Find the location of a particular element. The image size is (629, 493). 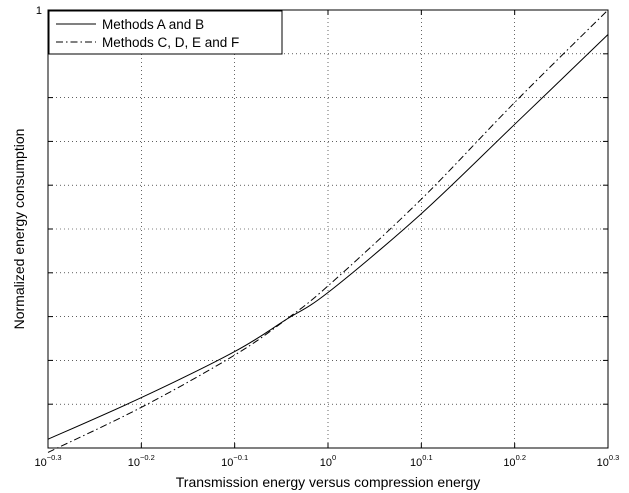

x-tick-label: 10−0.1 is located at coordinates (234, 461).